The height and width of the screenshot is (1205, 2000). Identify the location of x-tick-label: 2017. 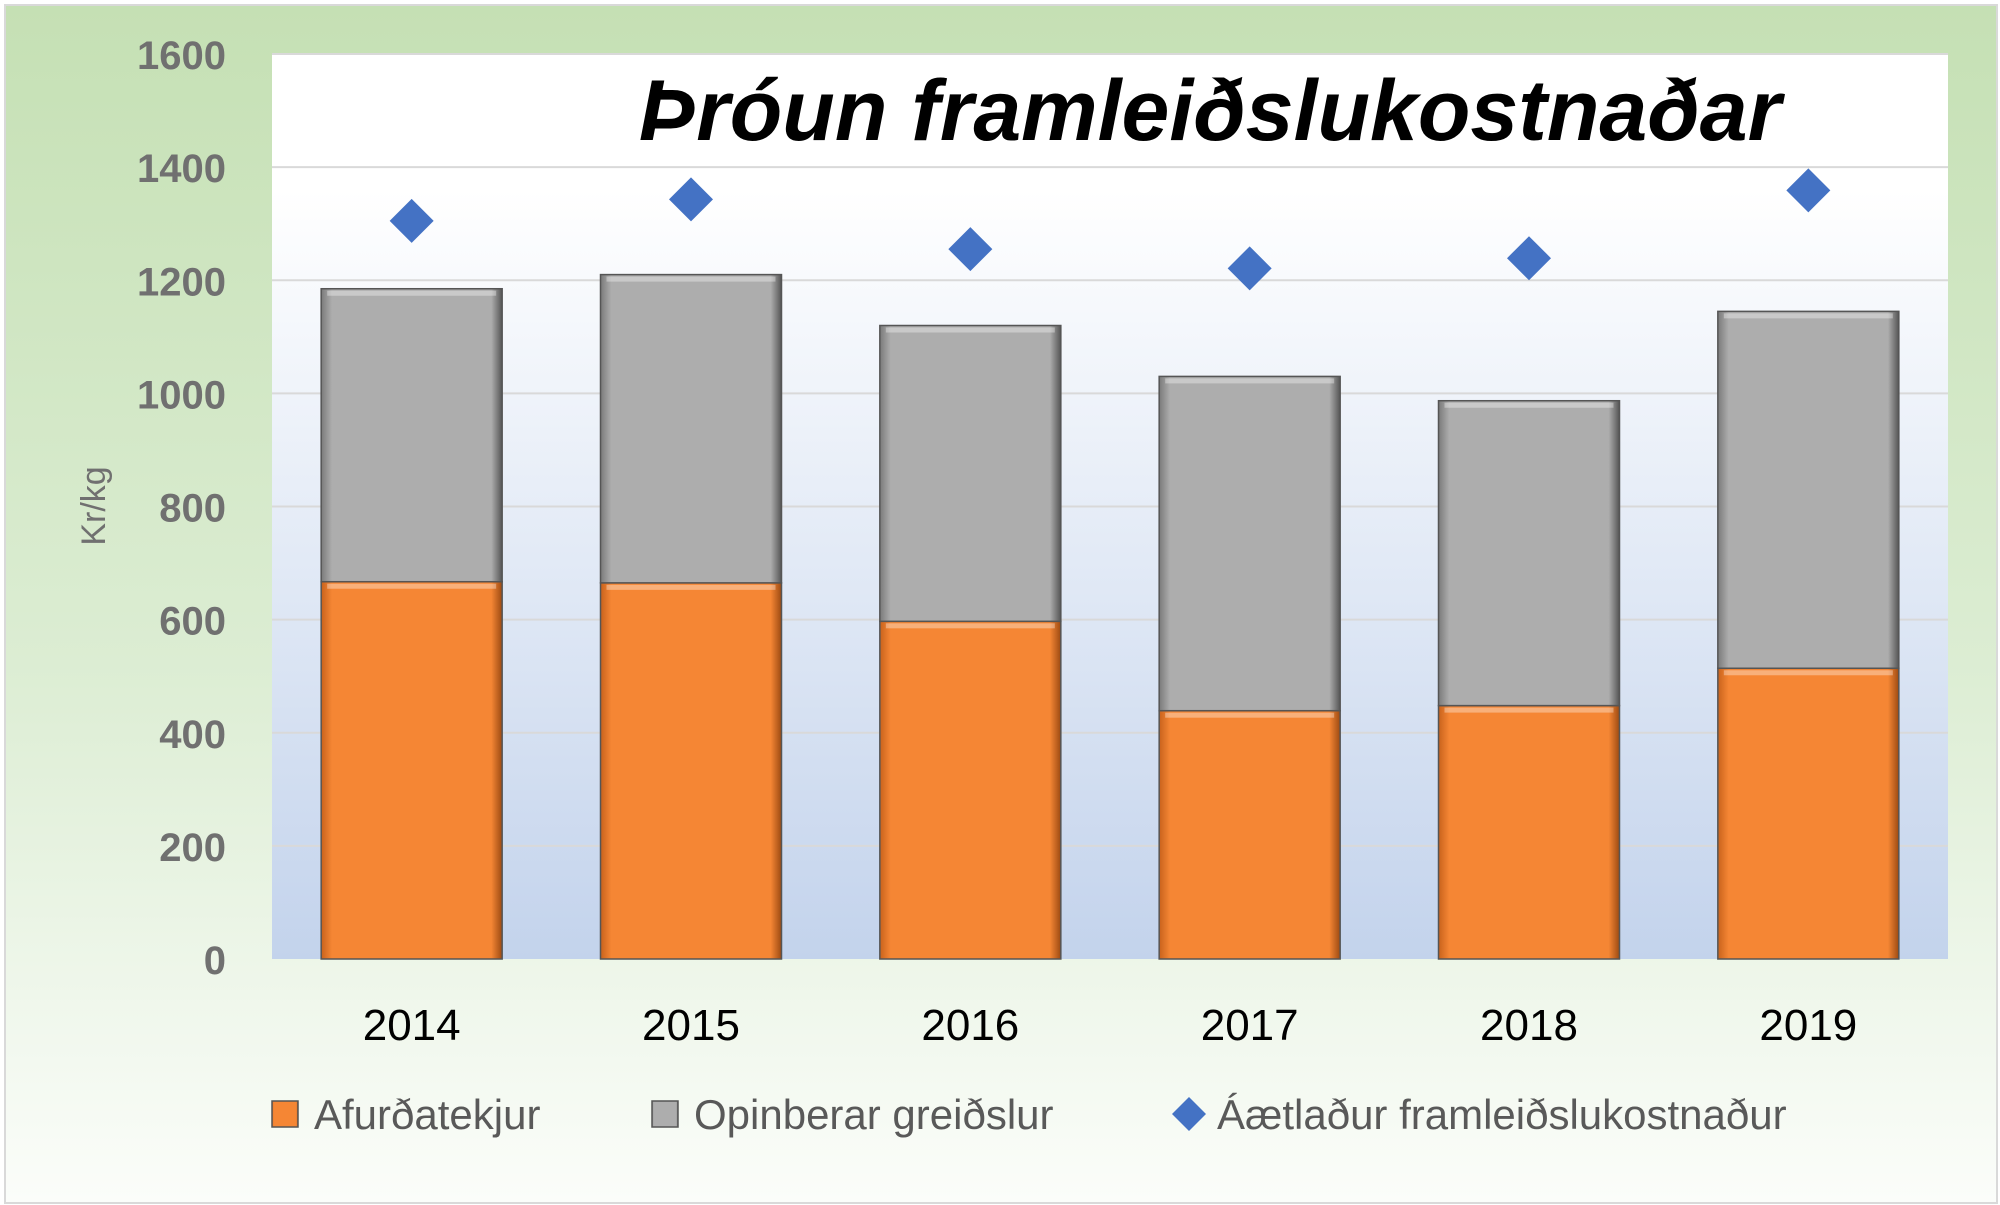
(1250, 1025).